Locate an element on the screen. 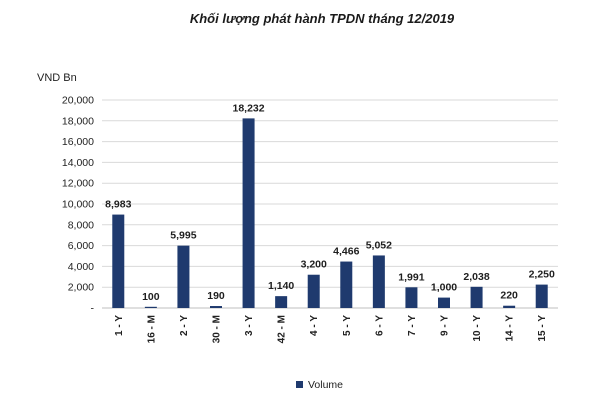 The image size is (600, 400). legend: Volume is located at coordinates (319, 385).